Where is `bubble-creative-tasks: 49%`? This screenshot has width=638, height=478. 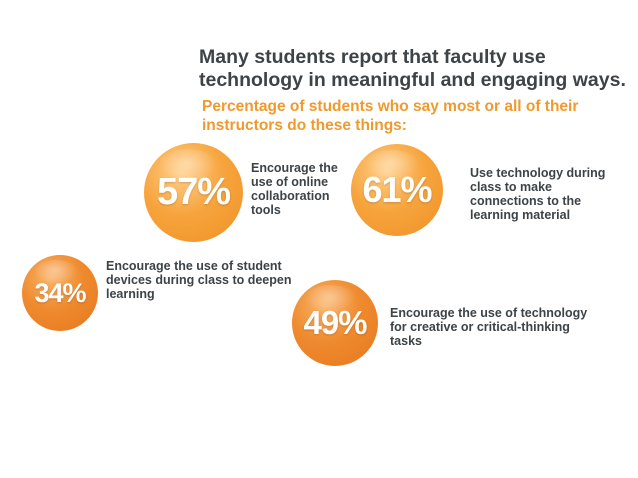 bubble-creative-tasks: 49% is located at coordinates (335, 323).